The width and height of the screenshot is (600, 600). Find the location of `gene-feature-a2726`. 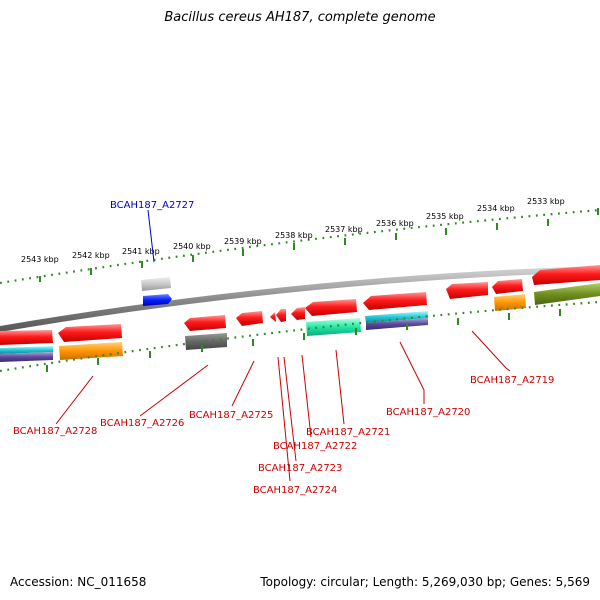

gene-feature-a2726 is located at coordinates (205, 323).